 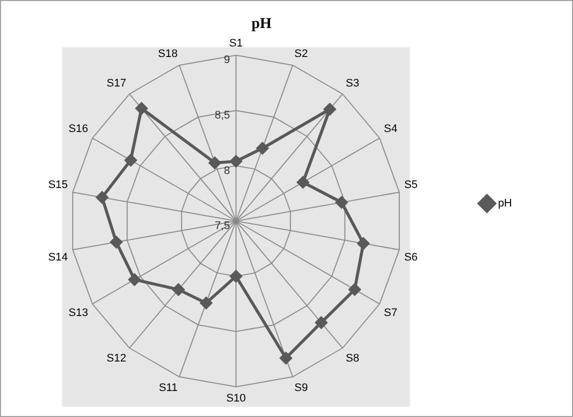 I want to click on spoke-label: S14, so click(x=58, y=257).